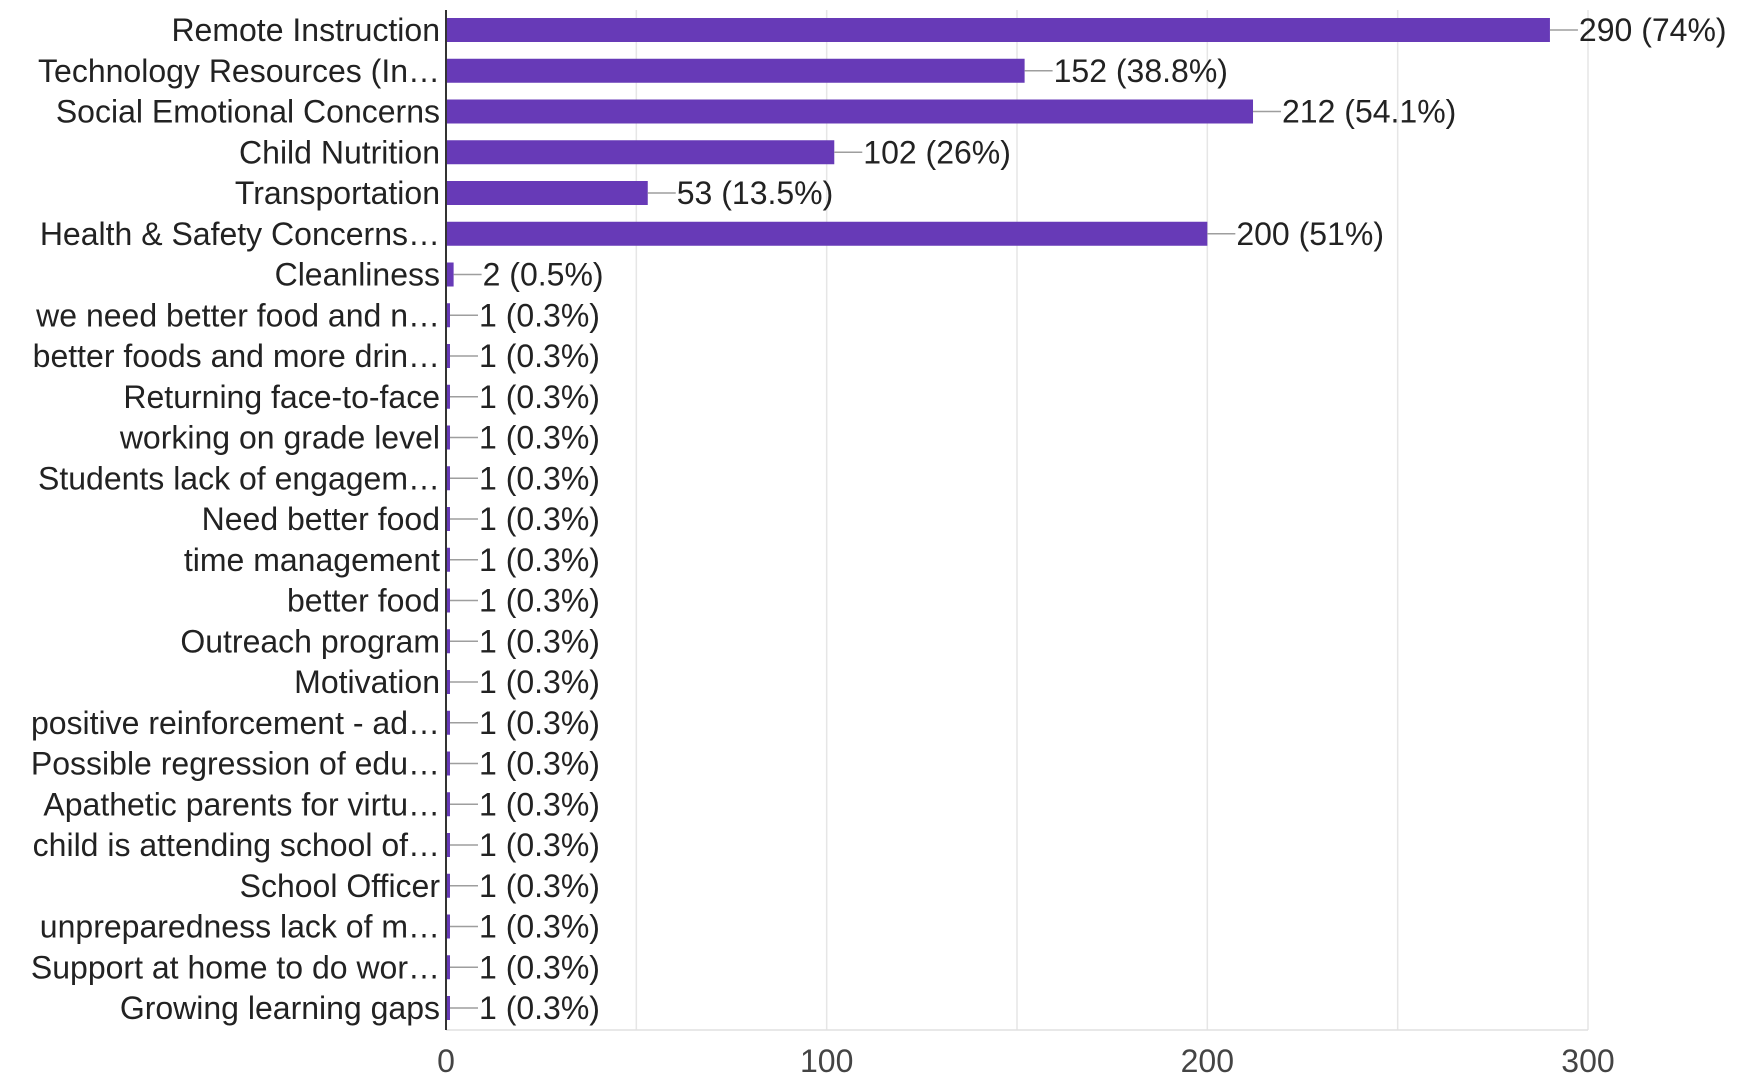  Describe the element at coordinates (248, 112) in the screenshot. I see `category-label-2: Social Emotional Concerns` at that location.